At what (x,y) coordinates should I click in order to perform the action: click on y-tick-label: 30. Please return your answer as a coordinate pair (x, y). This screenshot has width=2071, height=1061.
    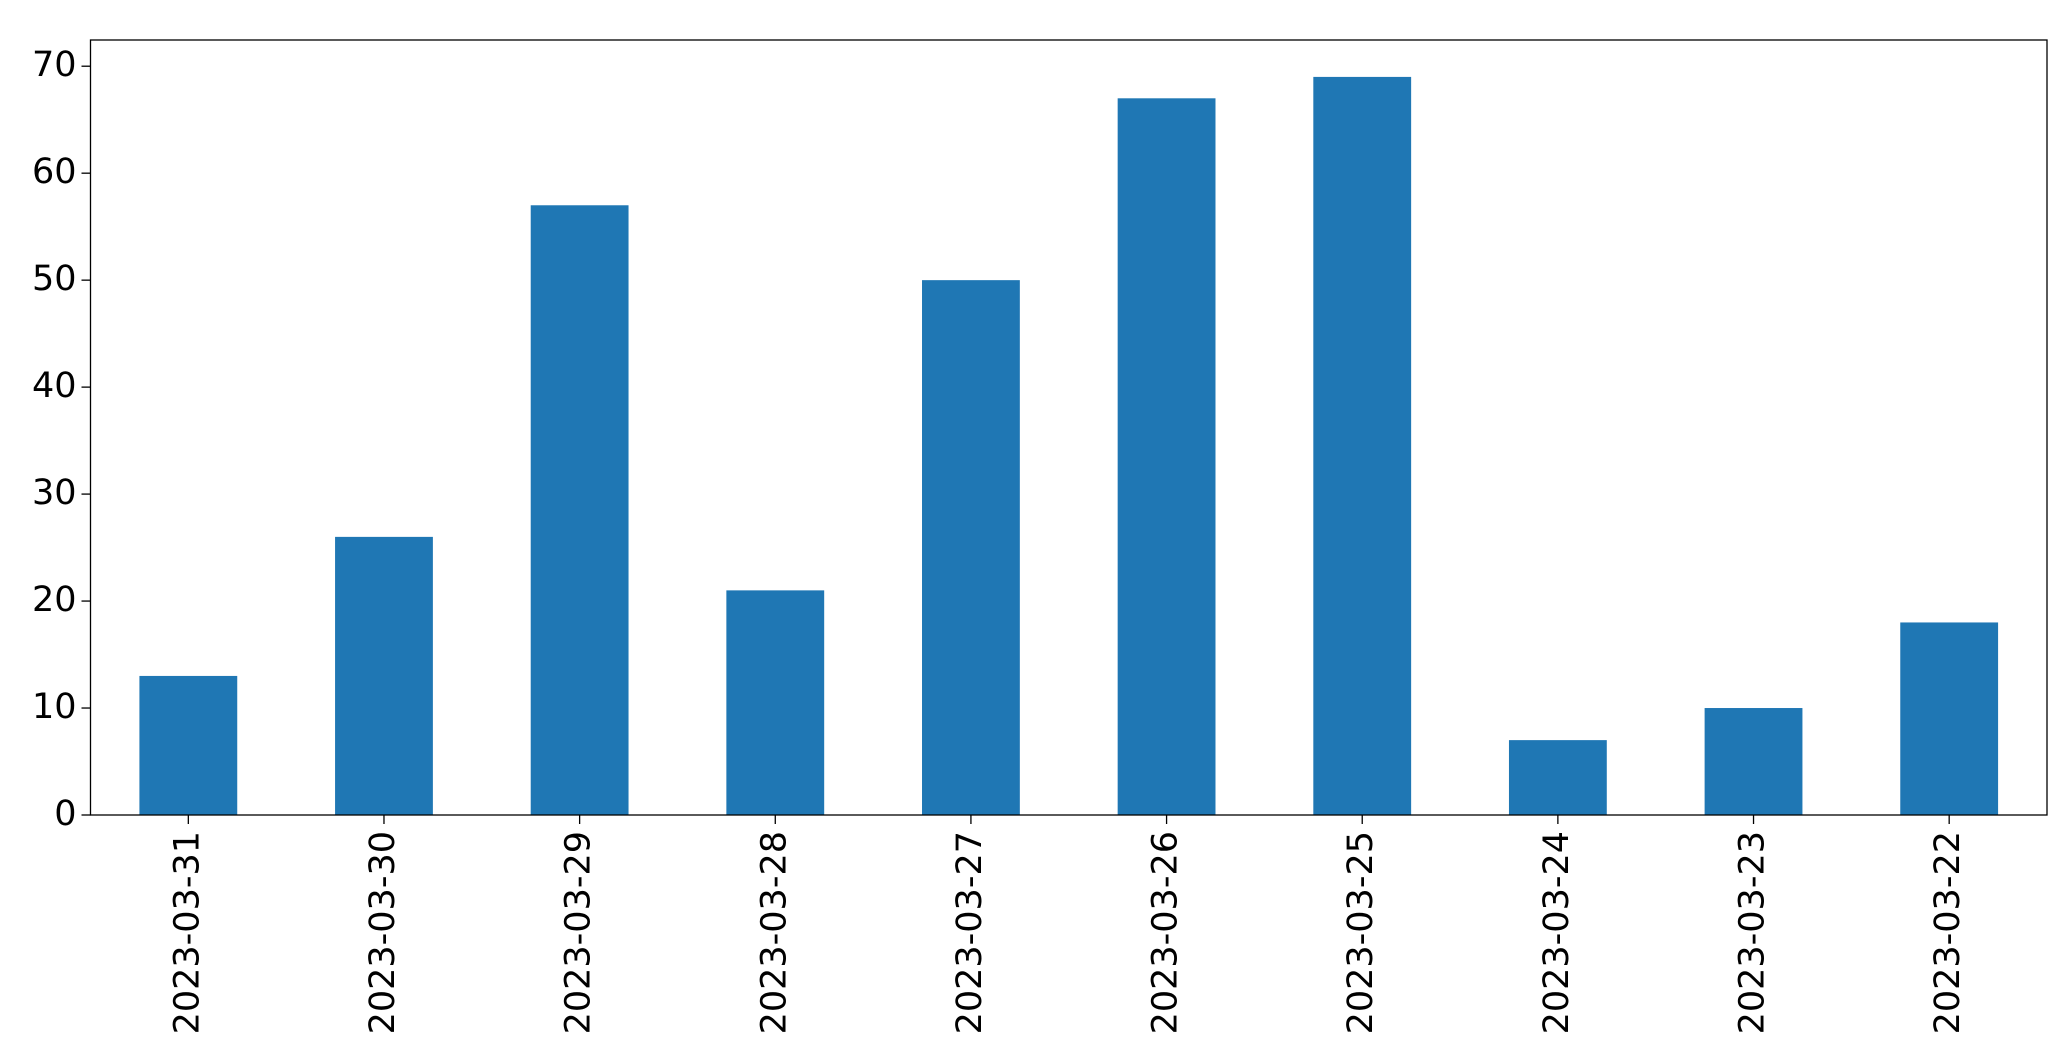
    Looking at the image, I should click on (54, 493).